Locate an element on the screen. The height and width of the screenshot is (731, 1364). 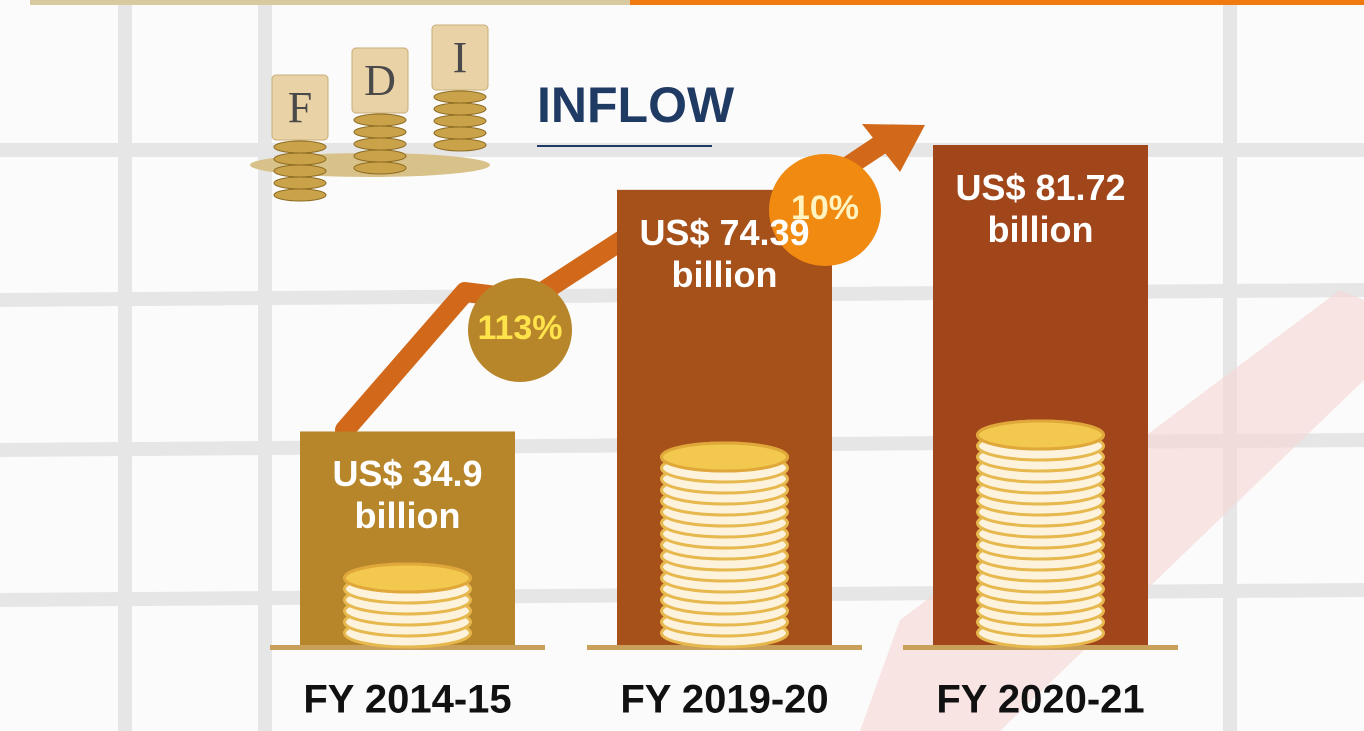
top-bar is located at coordinates (997, 2).